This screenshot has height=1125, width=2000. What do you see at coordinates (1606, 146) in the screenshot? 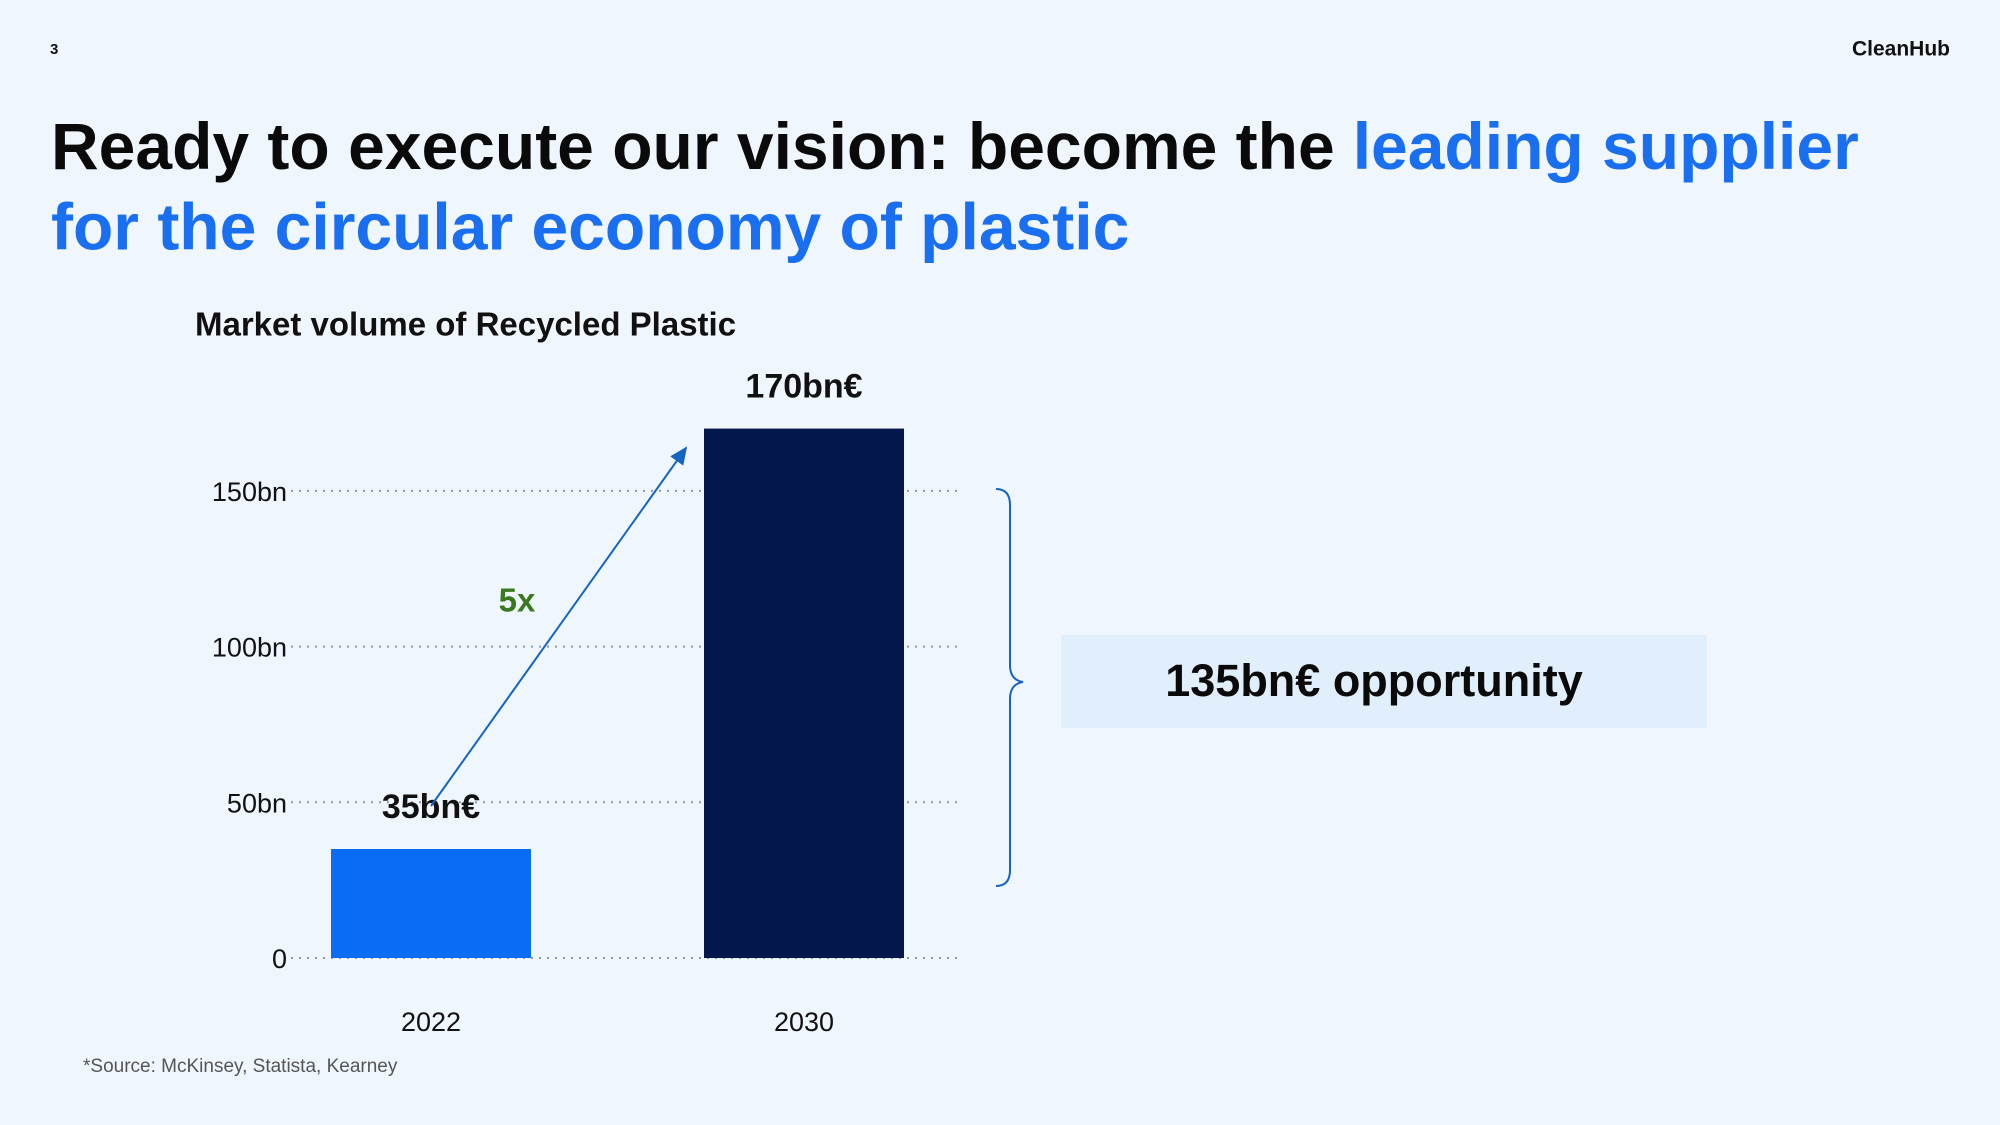
I see `title-highlight: leading supplier` at bounding box center [1606, 146].